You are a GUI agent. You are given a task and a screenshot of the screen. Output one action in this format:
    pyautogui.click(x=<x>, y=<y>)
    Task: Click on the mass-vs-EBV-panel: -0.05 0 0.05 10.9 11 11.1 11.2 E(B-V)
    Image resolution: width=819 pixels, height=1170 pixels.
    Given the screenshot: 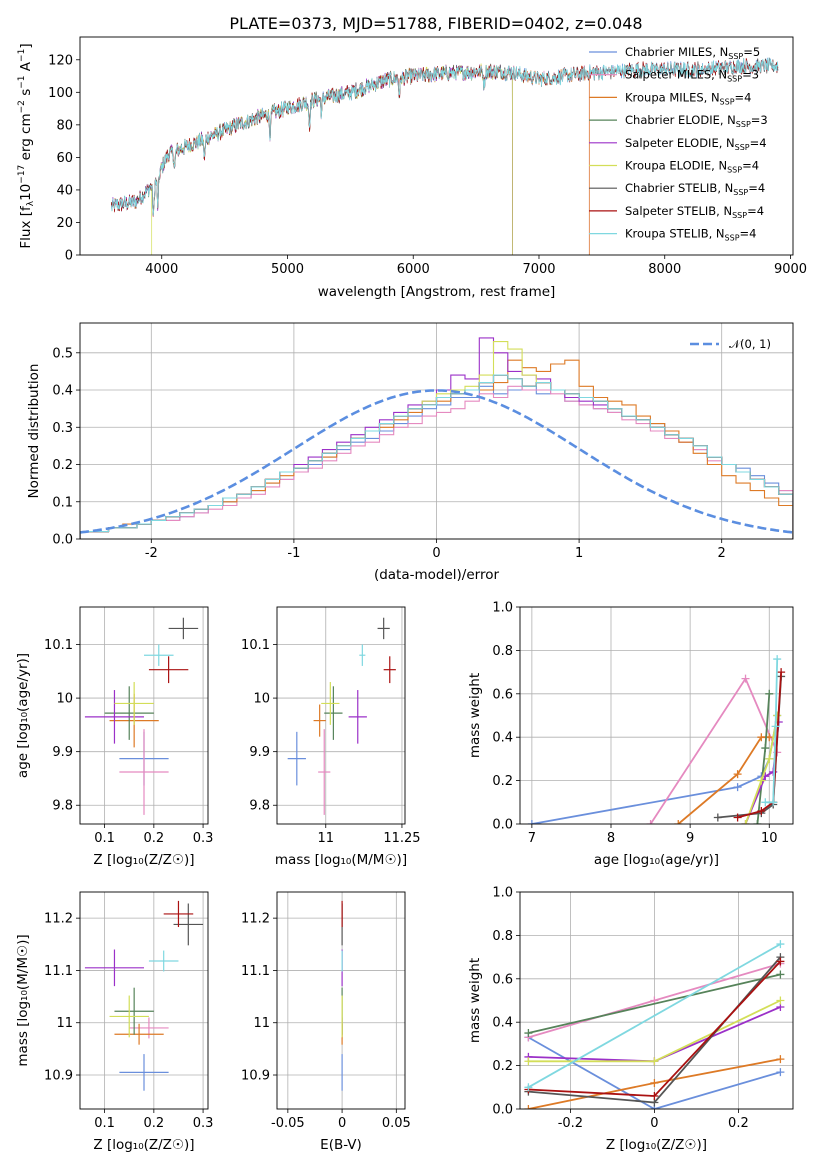 What is the action you would take?
    pyautogui.click(x=326, y=1022)
    